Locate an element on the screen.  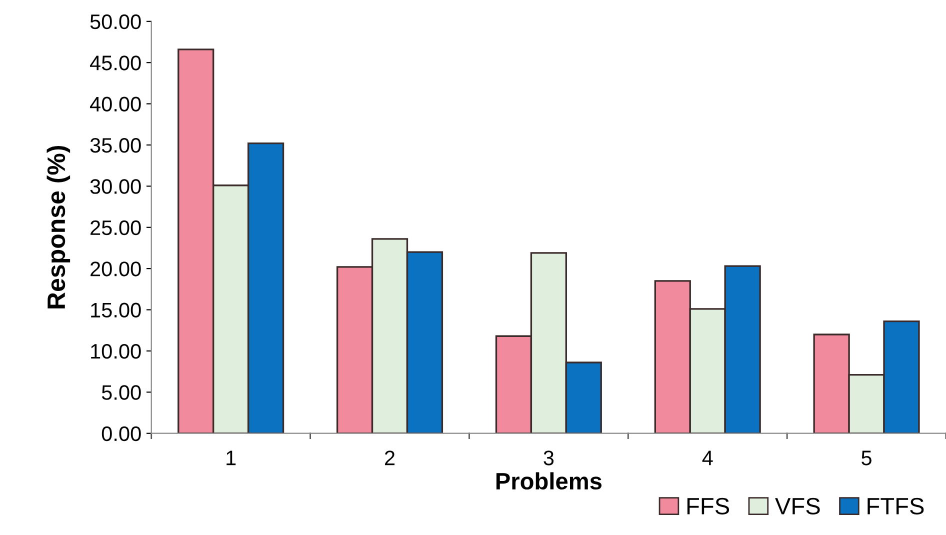
y-tick-label: 45.00 is located at coordinates (115, 63).